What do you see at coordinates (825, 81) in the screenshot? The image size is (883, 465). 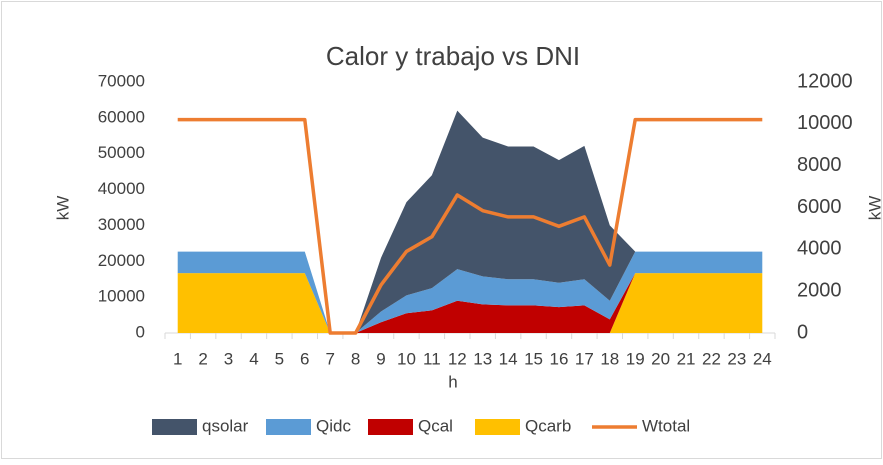 I see `y2-tick-label: 12000` at bounding box center [825, 81].